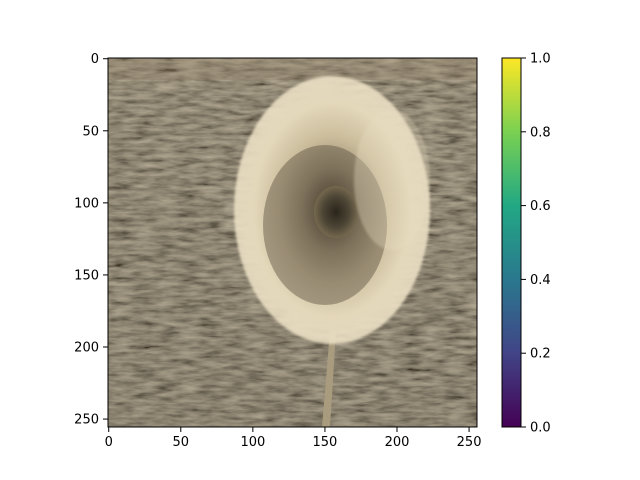 This screenshot has width=640, height=480. Describe the element at coordinates (91, 240) in the screenshot. I see `y-axis: 0 50 100 150 200 250` at that location.